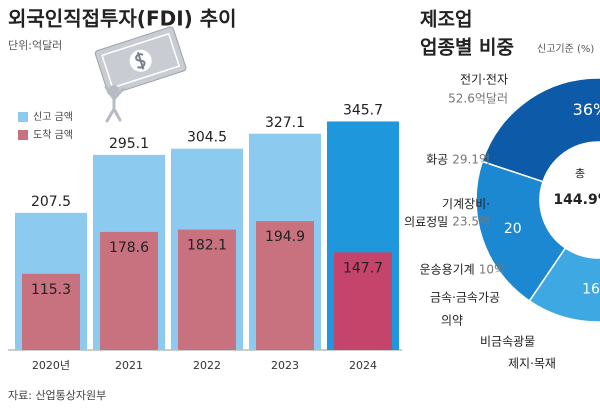 This screenshot has height=410, width=600. What do you see at coordinates (363, 365) in the screenshot?
I see `x-tick-label: 2024` at bounding box center [363, 365].